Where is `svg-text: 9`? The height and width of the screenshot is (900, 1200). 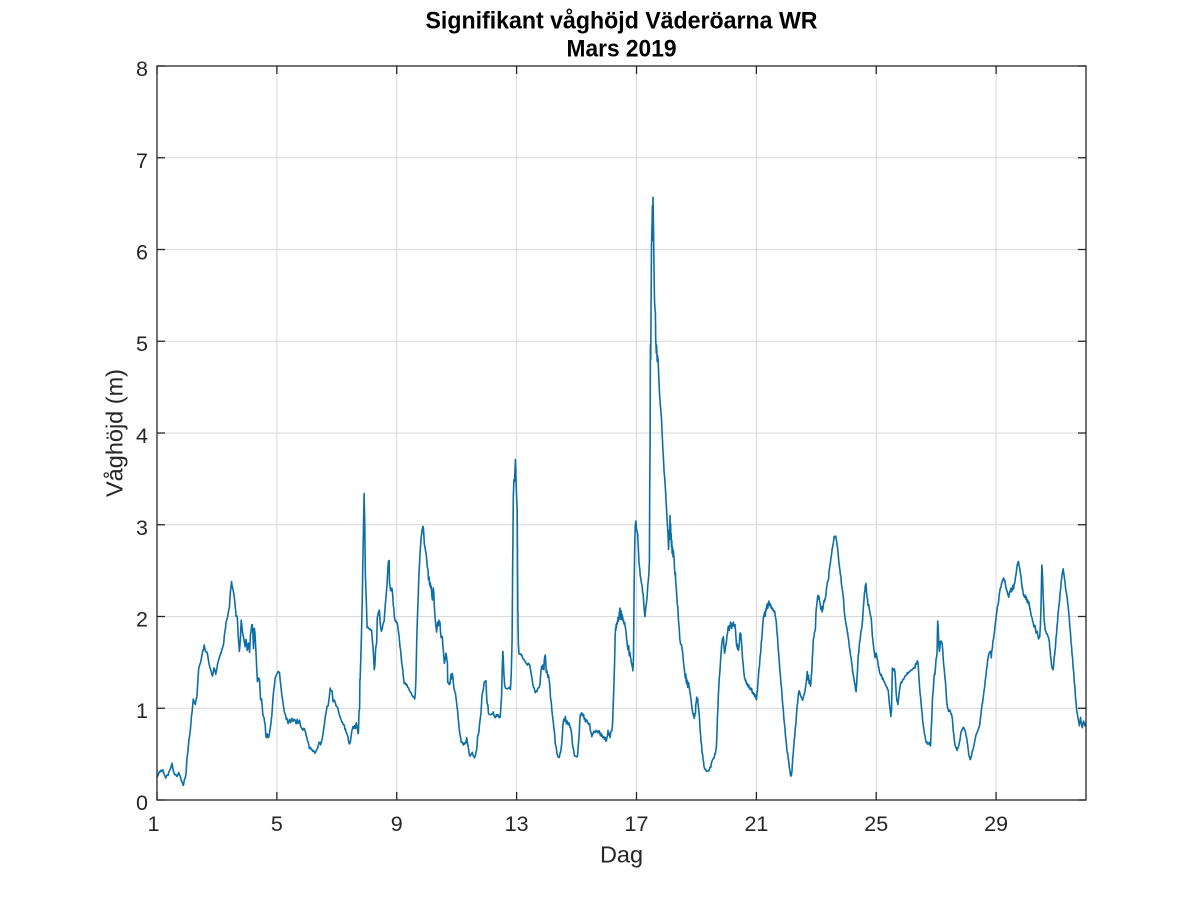 svg-text: 9 is located at coordinates (397, 824).